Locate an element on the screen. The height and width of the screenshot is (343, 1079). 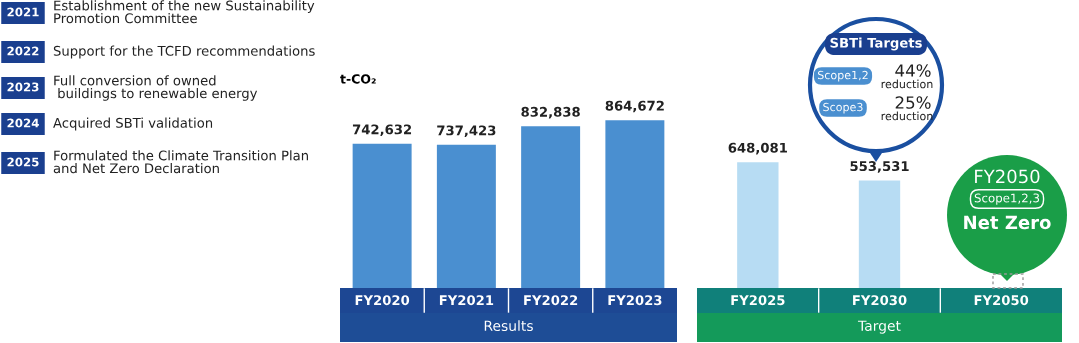
data-label: 742,632 is located at coordinates (382, 130).